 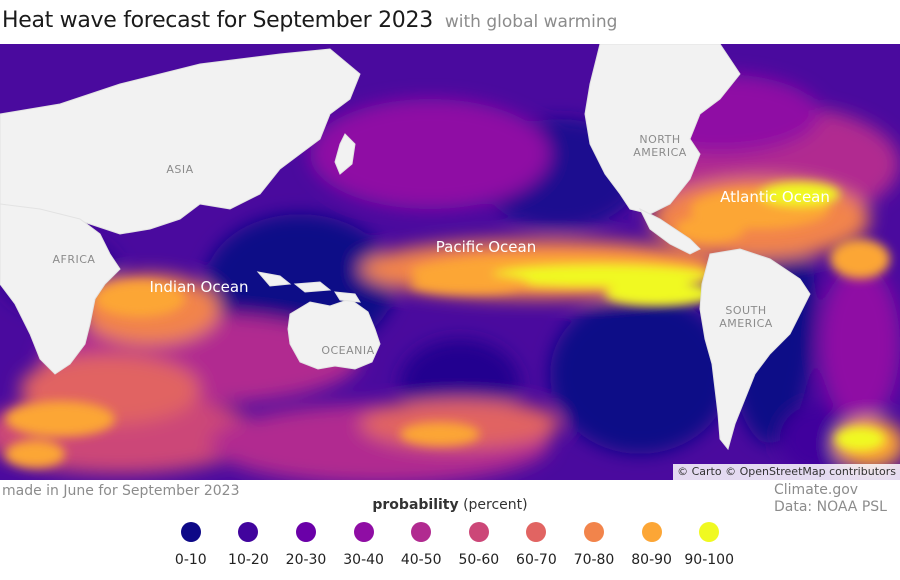 What do you see at coordinates (217, 20) in the screenshot?
I see `map-title: Heat wave forecast for September 2023` at bounding box center [217, 20].